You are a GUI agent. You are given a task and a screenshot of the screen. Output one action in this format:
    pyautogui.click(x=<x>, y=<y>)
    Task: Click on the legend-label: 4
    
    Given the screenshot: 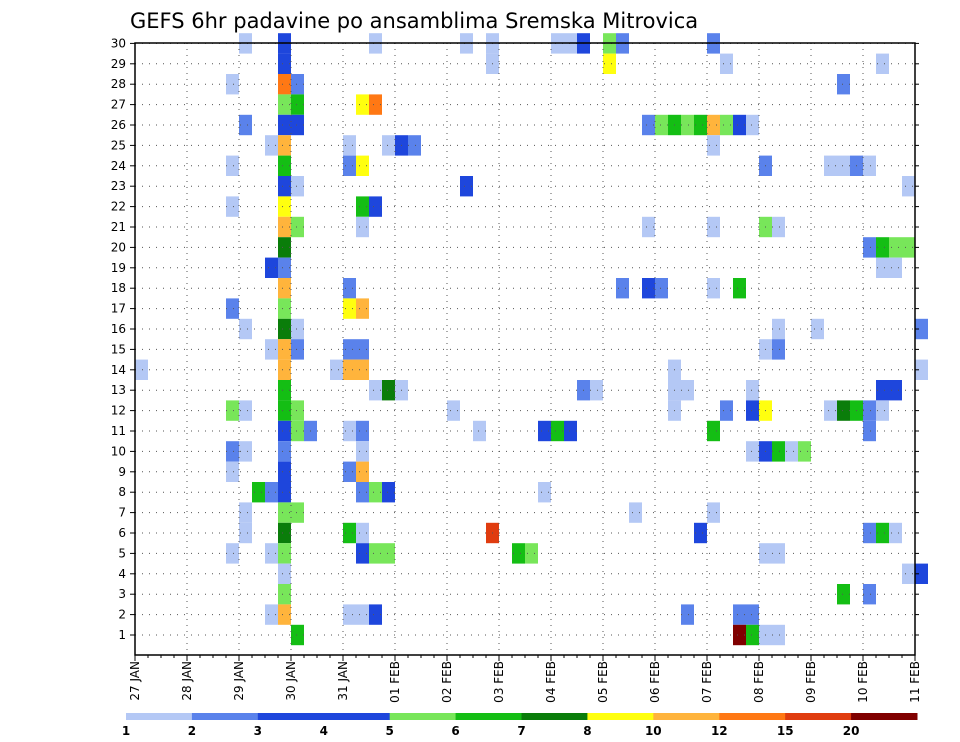 What is the action you would take?
    pyautogui.click(x=324, y=731)
    